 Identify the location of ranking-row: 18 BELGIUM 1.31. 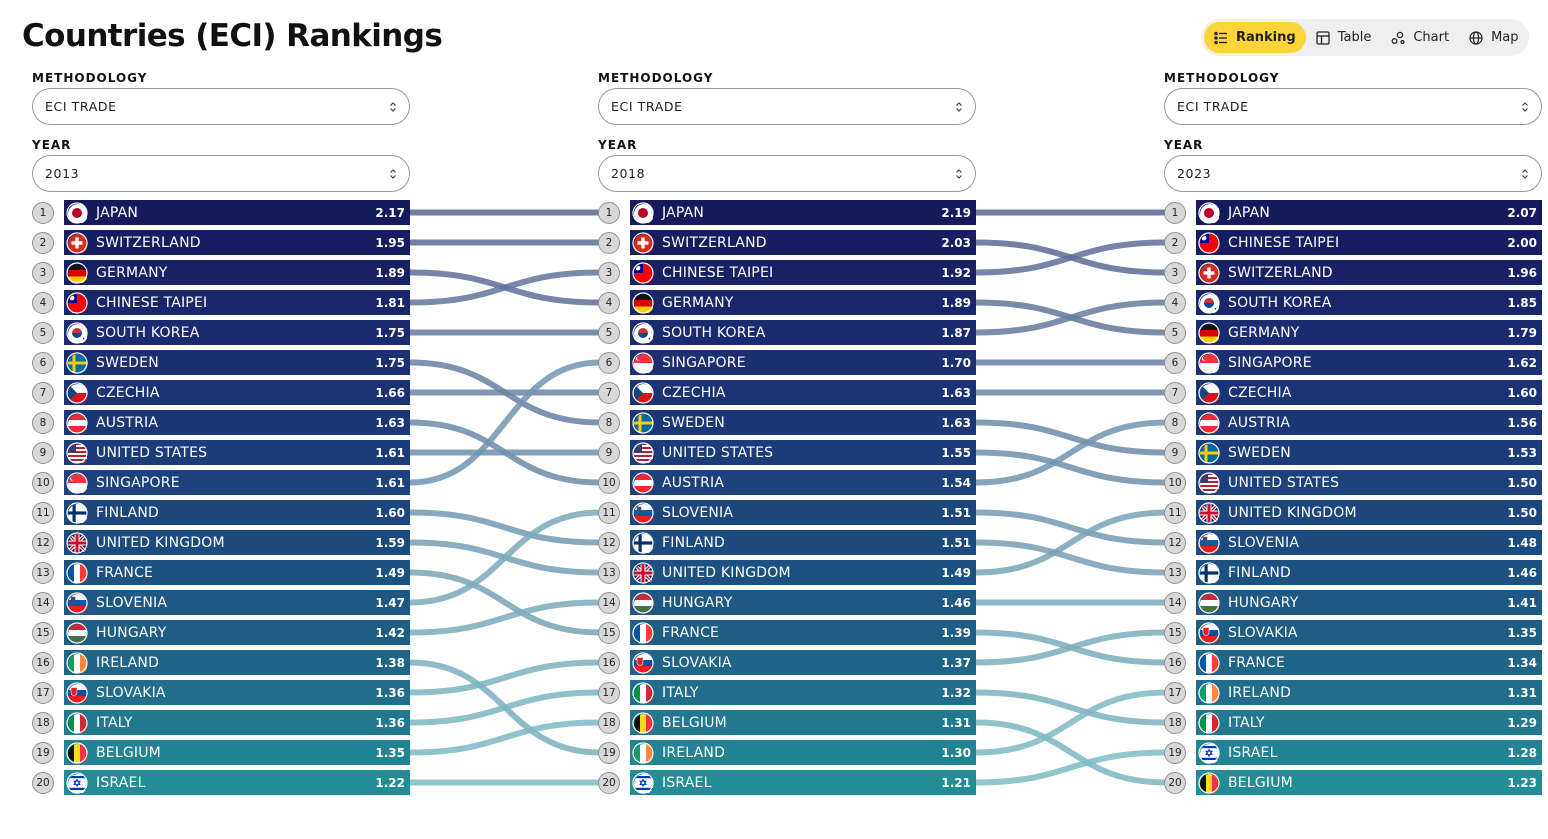
(787, 725).